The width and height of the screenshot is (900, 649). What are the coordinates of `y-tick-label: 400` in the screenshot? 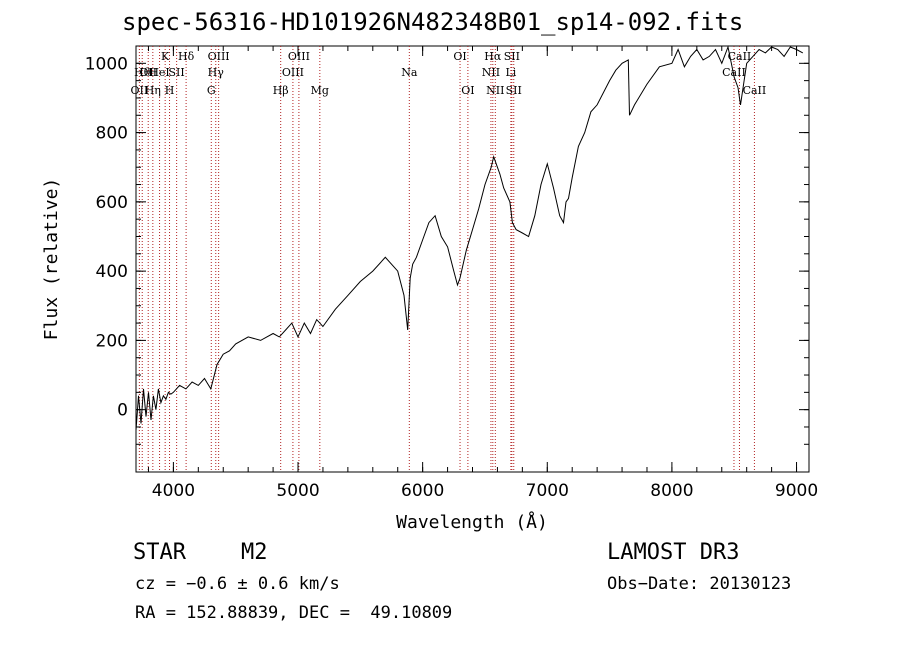 It's located at (112, 272).